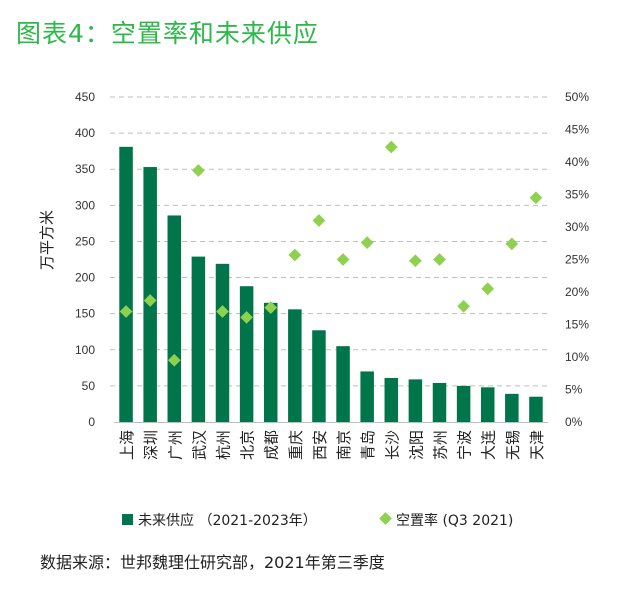 This screenshot has width=629, height=589. What do you see at coordinates (577, 325) in the screenshot?
I see `right-tick-label: 15%` at bounding box center [577, 325].